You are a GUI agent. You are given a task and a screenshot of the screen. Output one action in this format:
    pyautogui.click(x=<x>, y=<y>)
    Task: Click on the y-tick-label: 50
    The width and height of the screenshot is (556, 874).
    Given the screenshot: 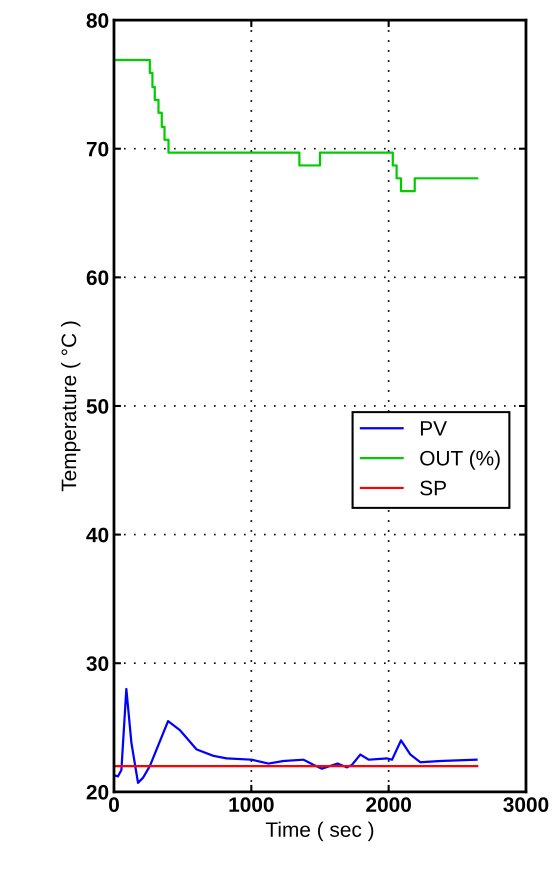 What is the action you would take?
    pyautogui.click(x=97, y=406)
    